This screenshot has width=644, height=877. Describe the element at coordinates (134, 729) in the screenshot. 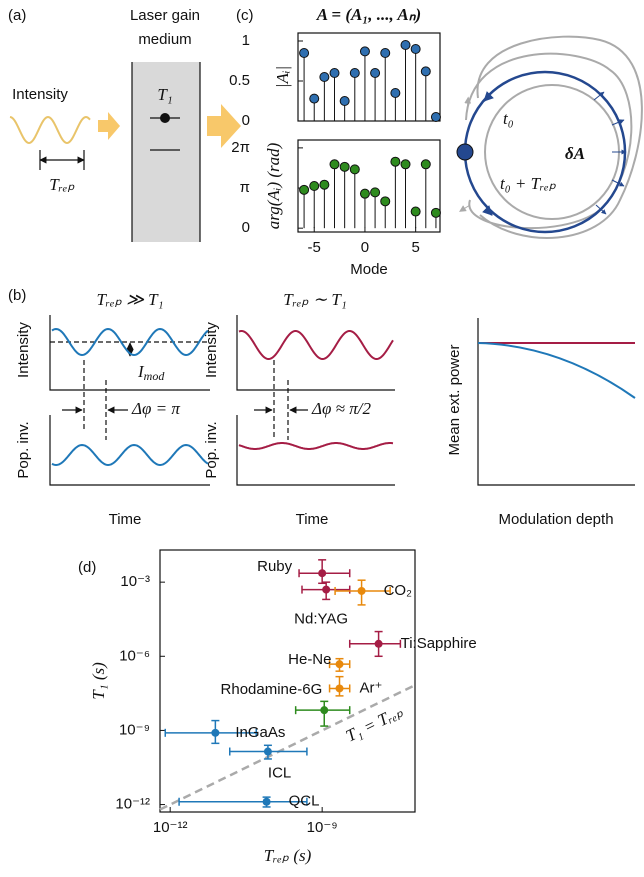

I see `y-tick-label: 10⁻⁹` at that location.